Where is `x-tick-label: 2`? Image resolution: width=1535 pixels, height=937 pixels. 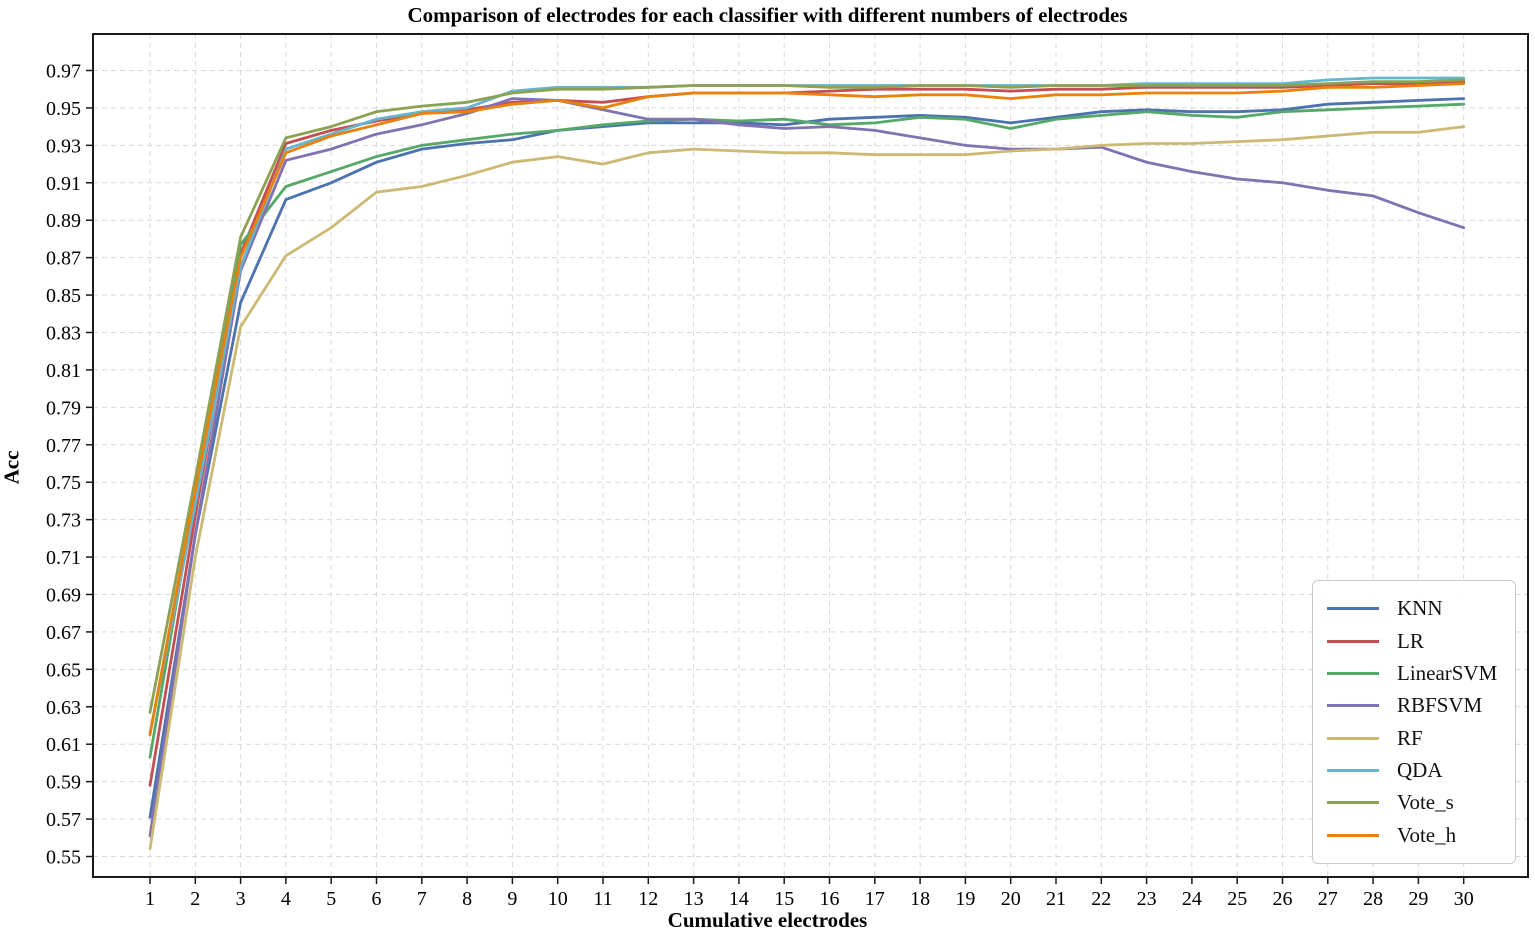 x-tick-label: 2 is located at coordinates (195, 899).